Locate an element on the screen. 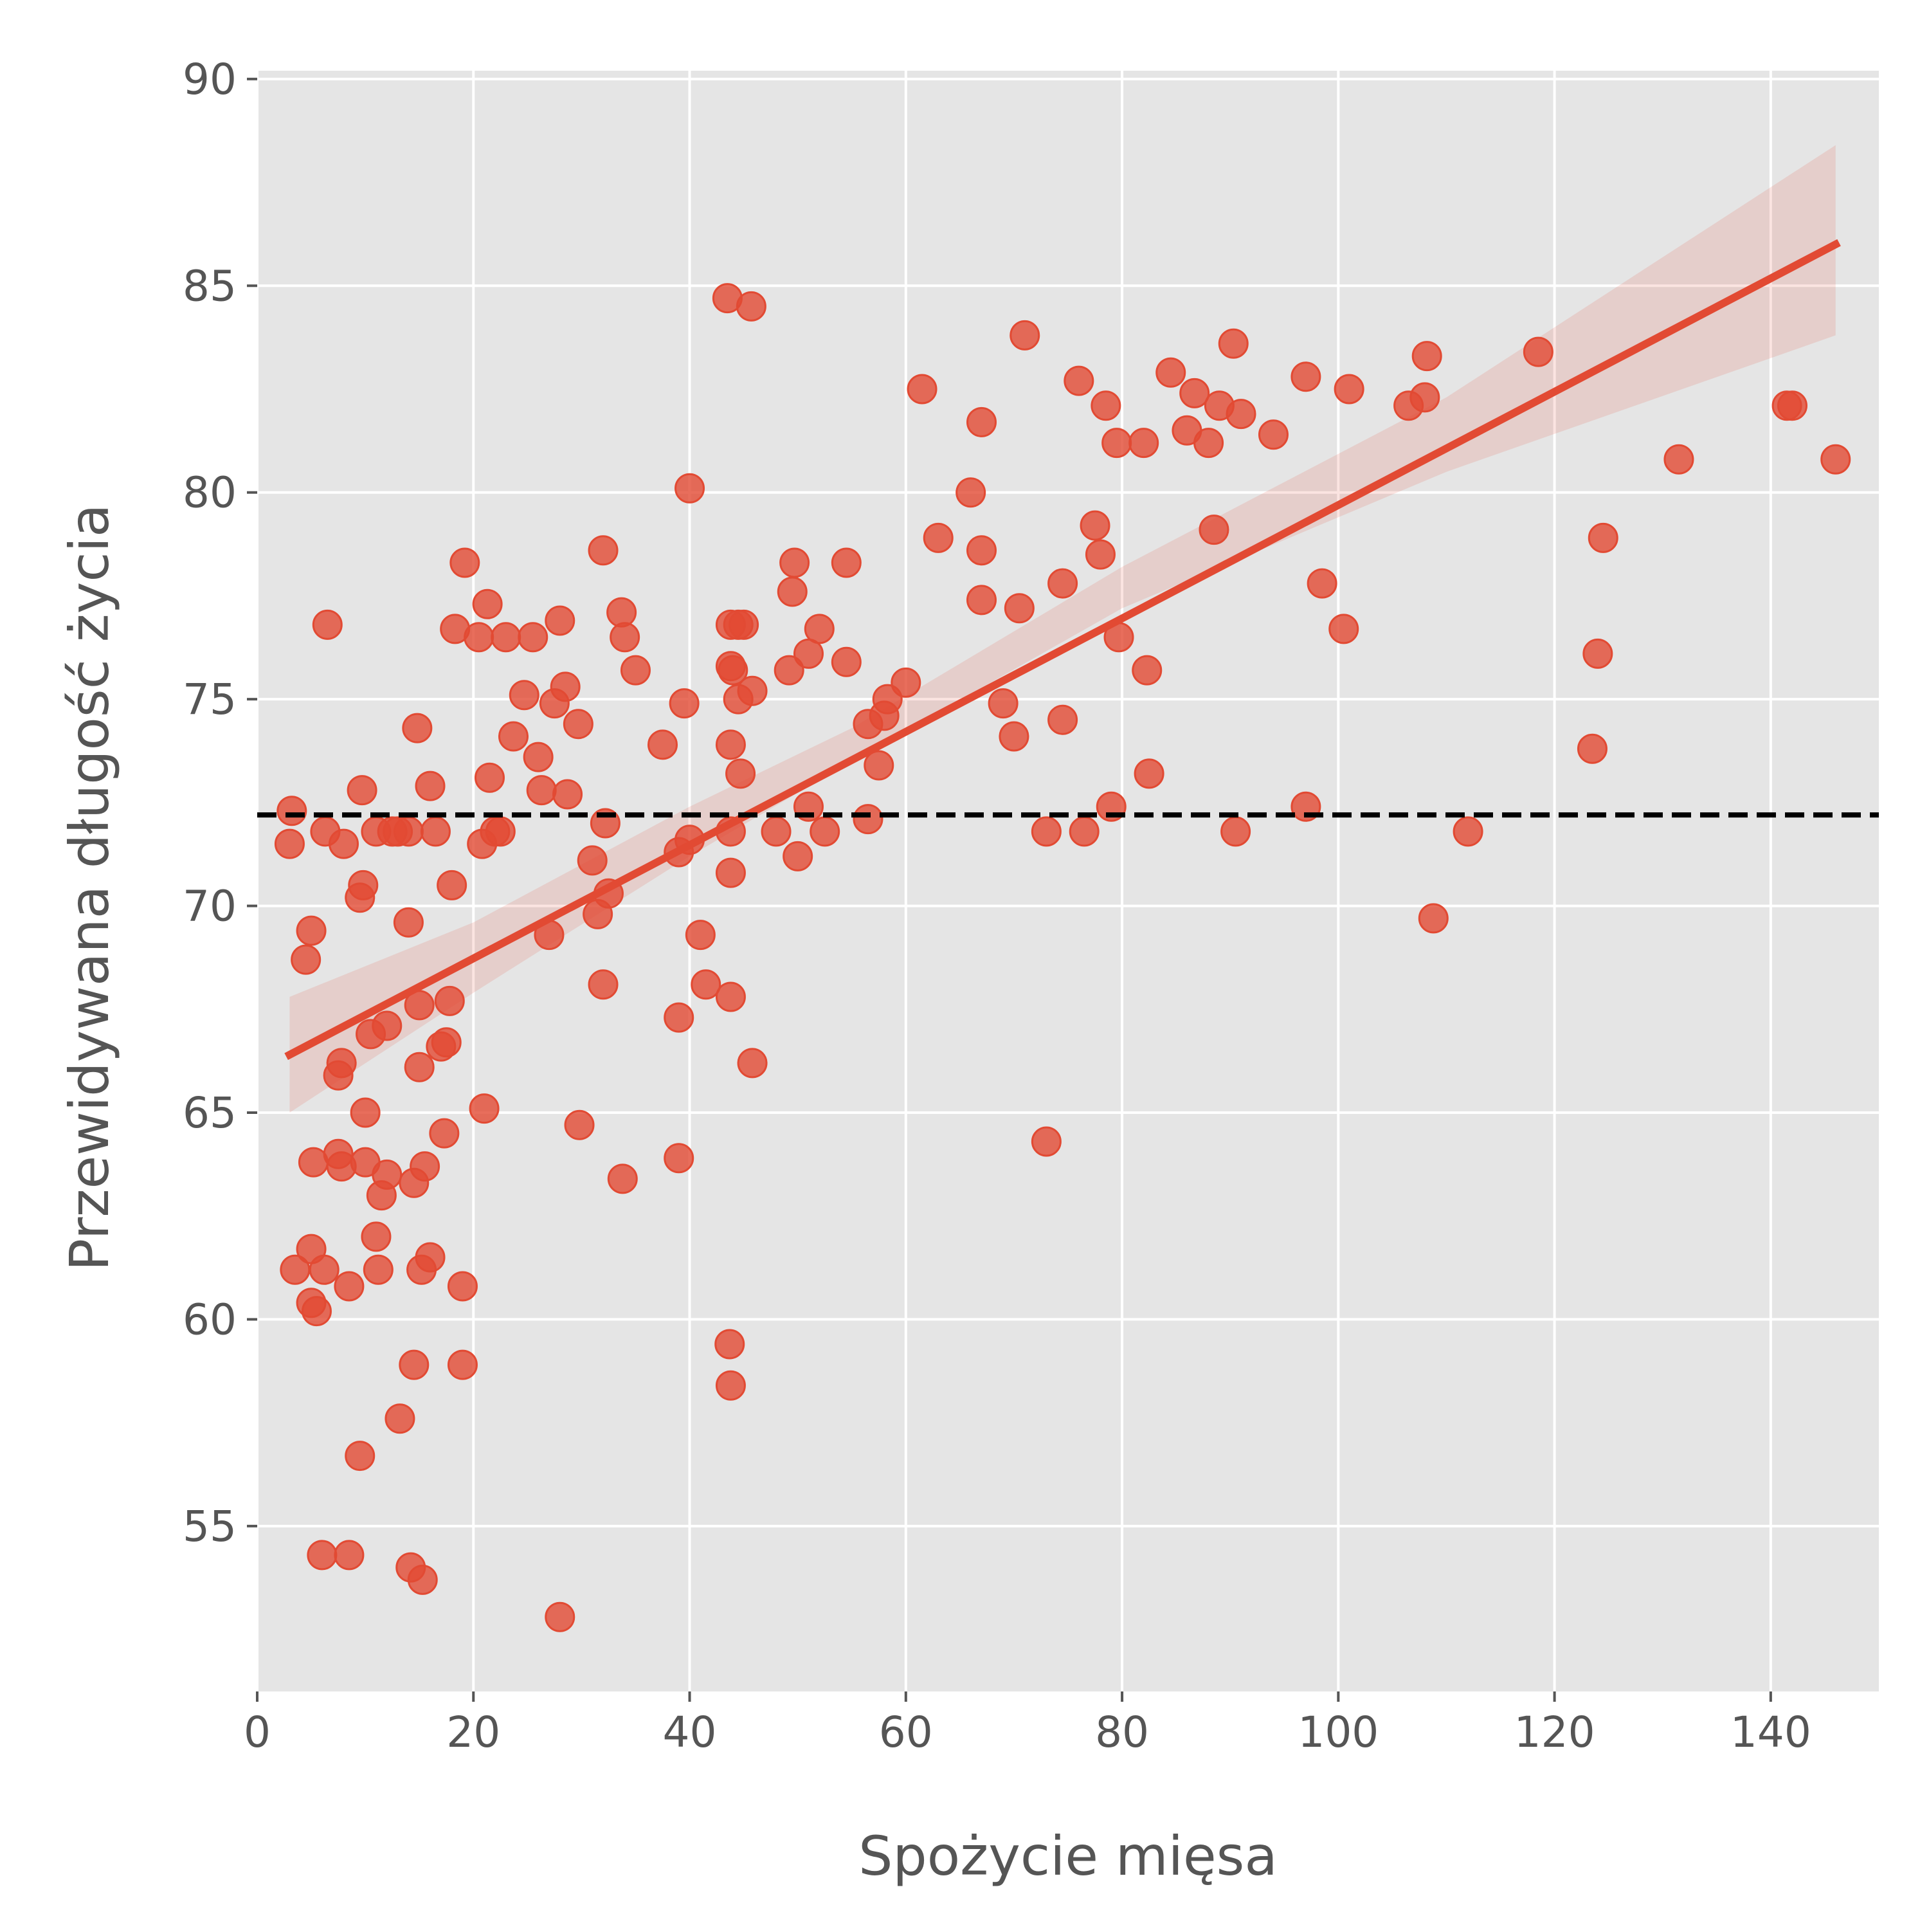  x-tick-label: 120 is located at coordinates (1554, 1733).